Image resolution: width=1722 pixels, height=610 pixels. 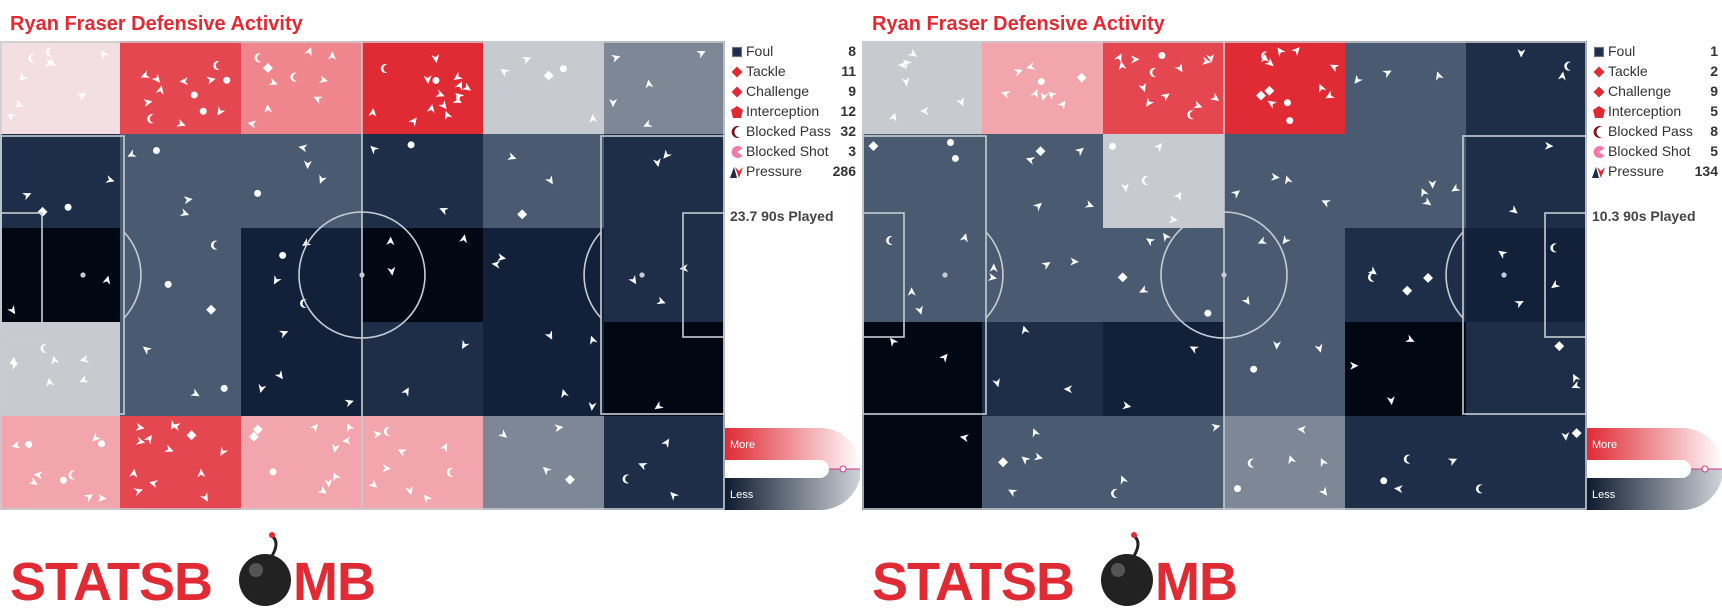 I want to click on scale-more-label: More, so click(x=1604, y=445).